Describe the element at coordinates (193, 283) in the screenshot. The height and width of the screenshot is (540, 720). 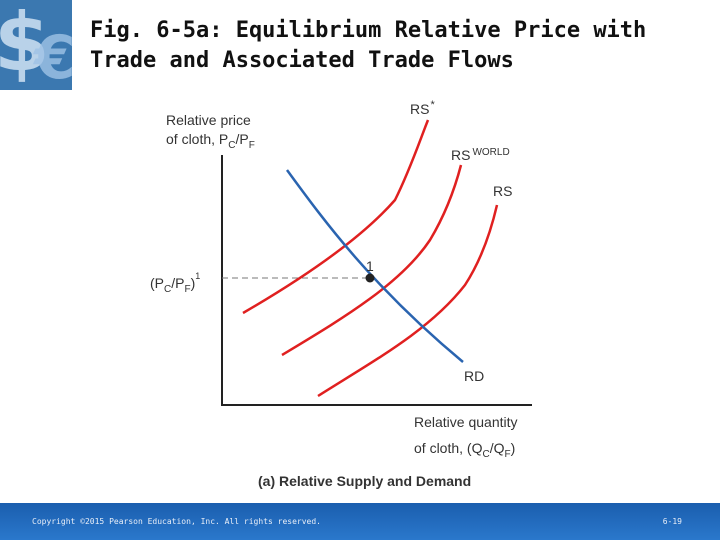
I see `price-label-close: )` at that location.